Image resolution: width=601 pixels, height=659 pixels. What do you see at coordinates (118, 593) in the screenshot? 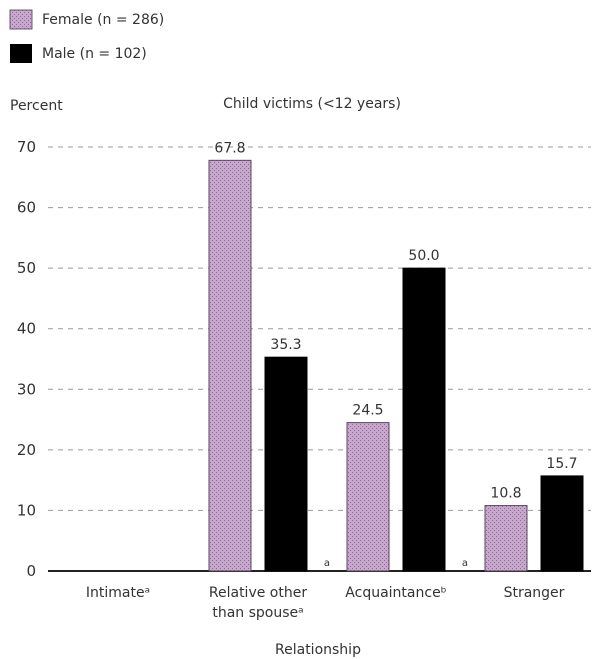
I see `category-label: Intimateᵃ` at bounding box center [118, 593].